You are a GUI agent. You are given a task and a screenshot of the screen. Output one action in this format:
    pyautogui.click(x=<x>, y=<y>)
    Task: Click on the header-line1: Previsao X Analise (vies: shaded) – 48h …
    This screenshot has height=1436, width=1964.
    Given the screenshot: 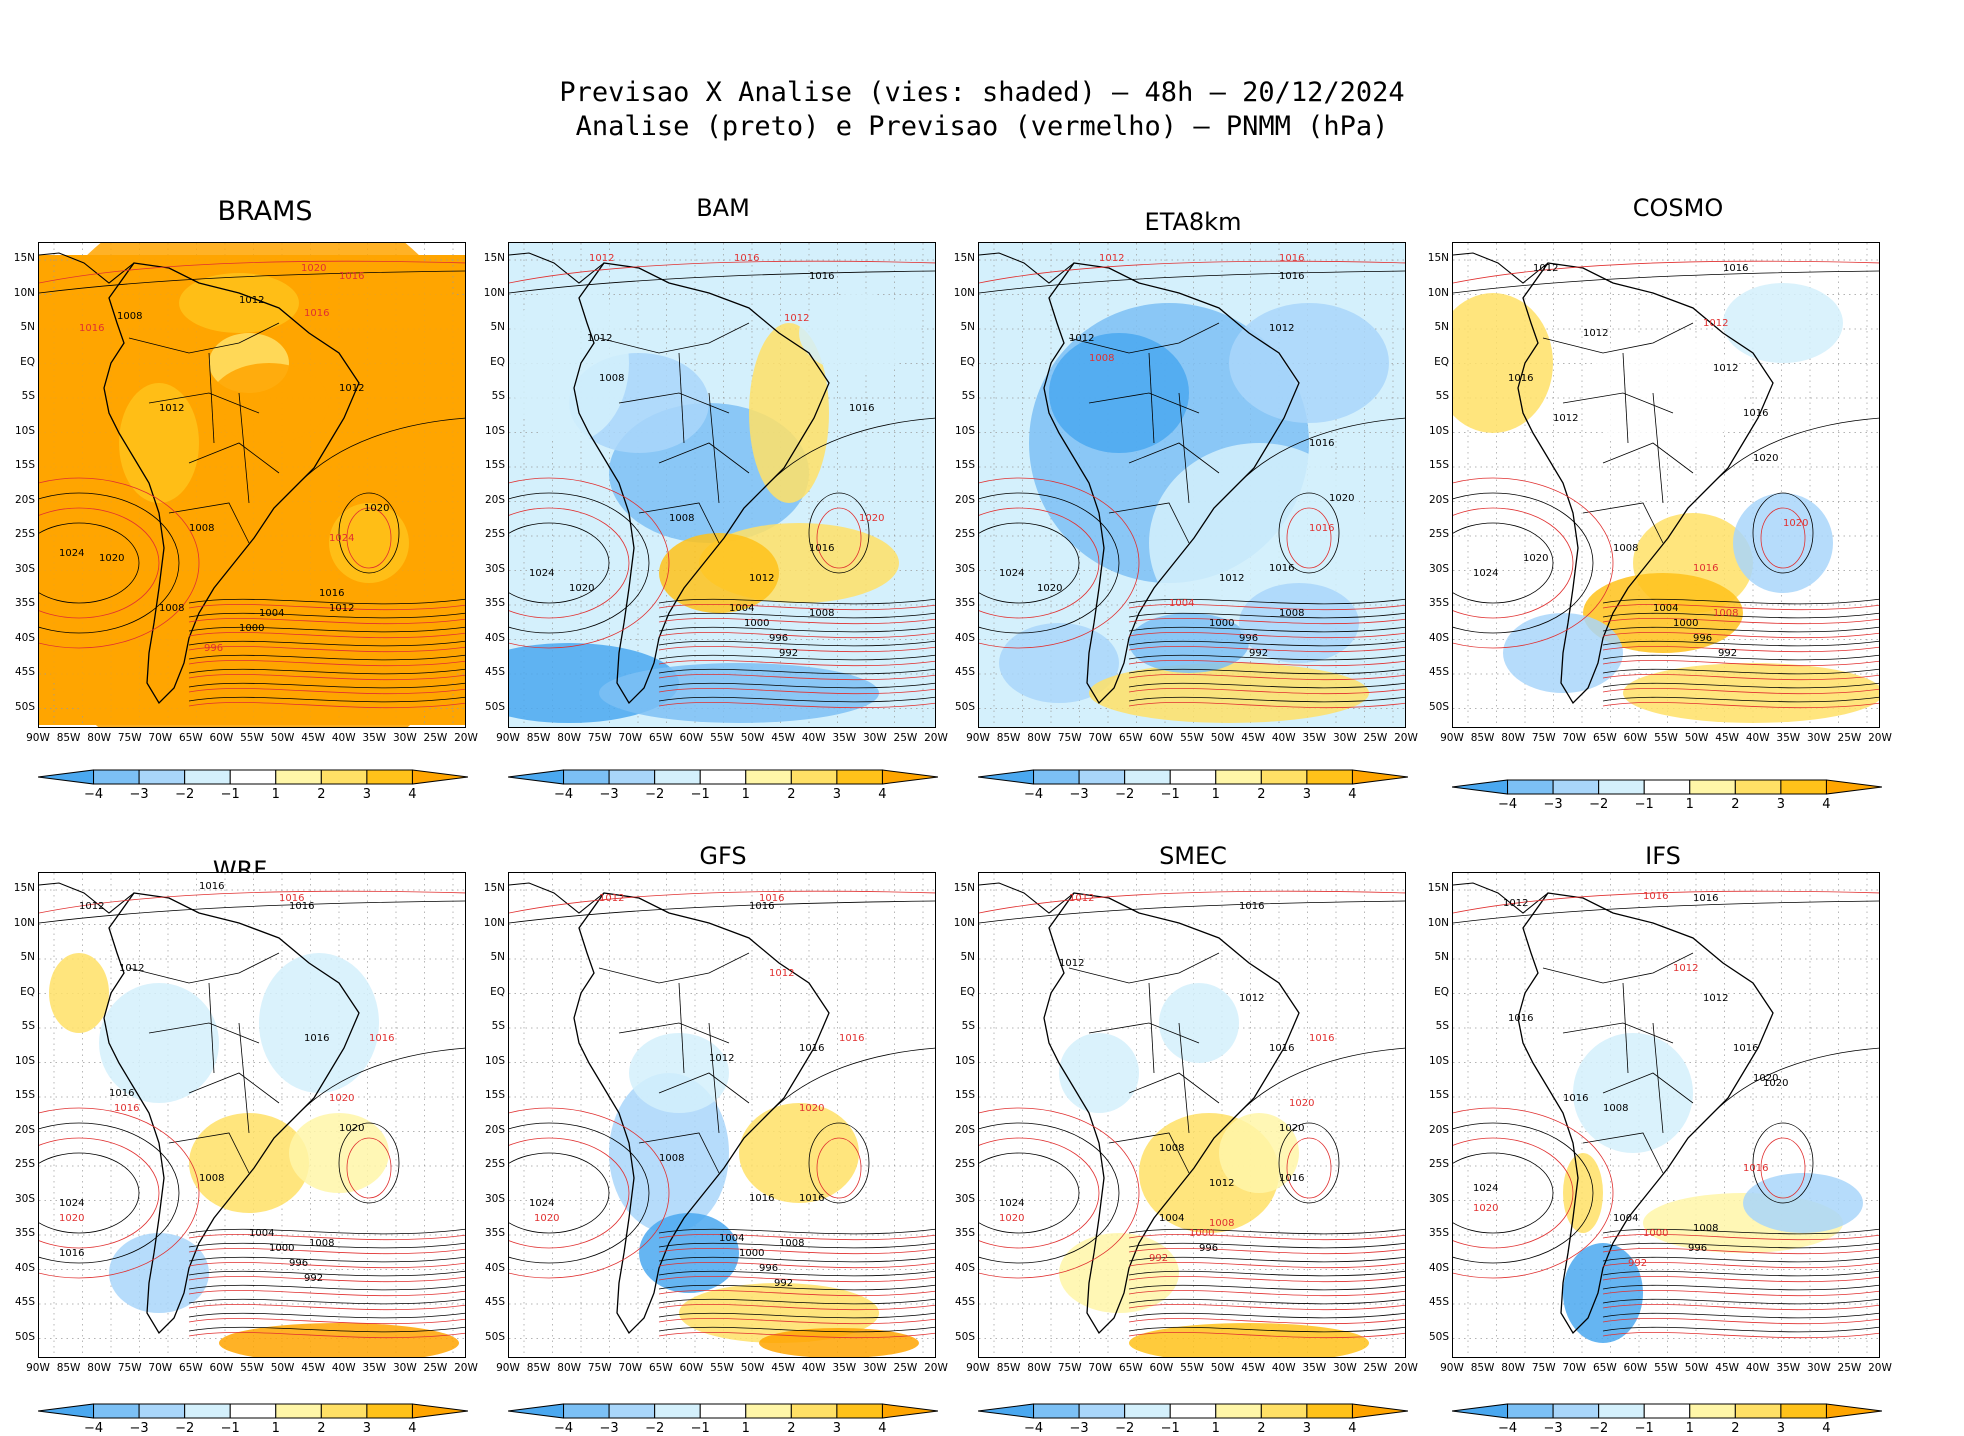 What is the action you would take?
    pyautogui.click(x=982, y=92)
    